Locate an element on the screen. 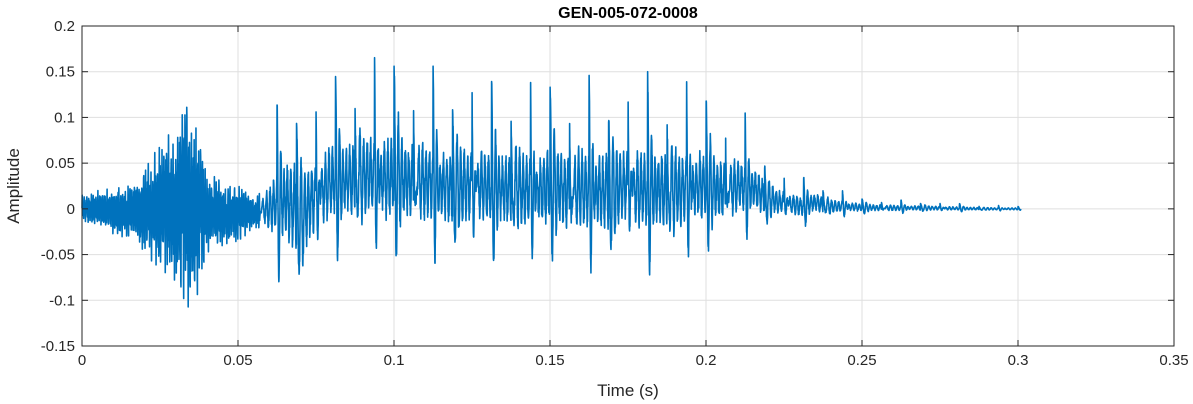 Image resolution: width=1193 pixels, height=404 pixels. y-tick-label: -0.1 is located at coordinates (62, 300).